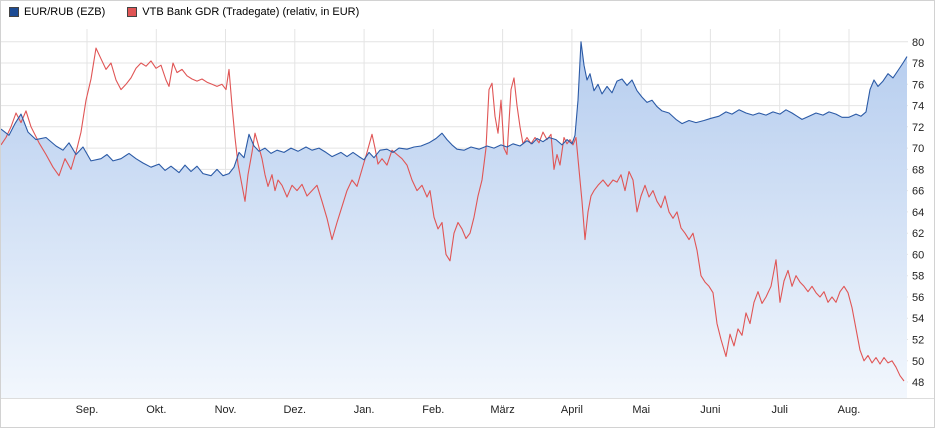  Describe the element at coordinates (779, 410) in the screenshot. I see `x-axis-month-label: Juli` at that location.